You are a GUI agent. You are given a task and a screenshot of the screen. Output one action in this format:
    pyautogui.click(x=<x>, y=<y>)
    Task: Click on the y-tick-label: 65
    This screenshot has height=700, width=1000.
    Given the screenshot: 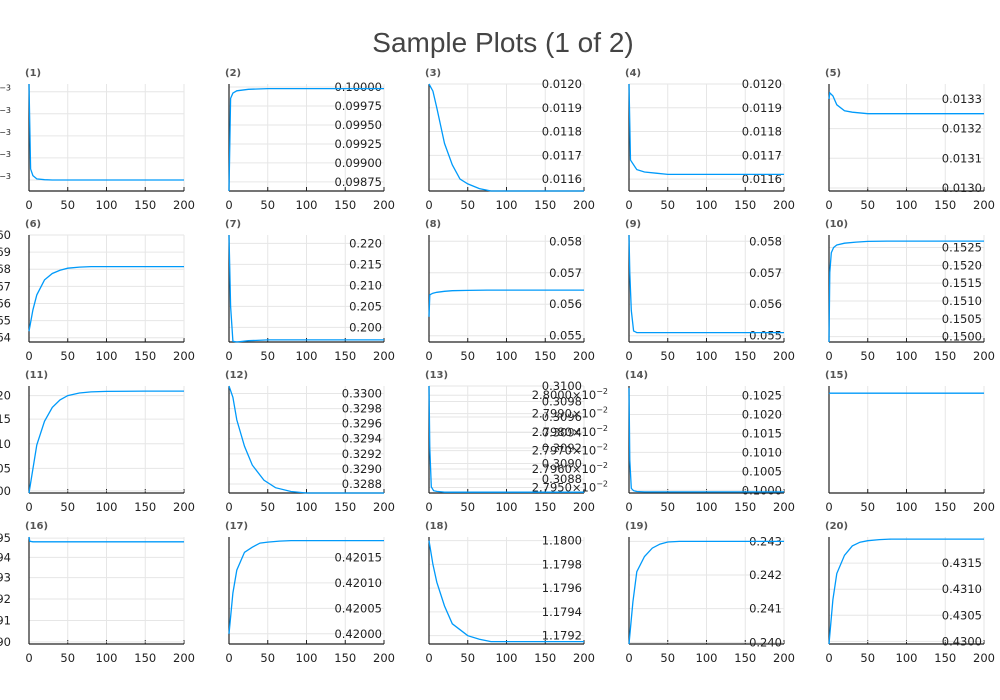 What is the action you would take?
    pyautogui.click(x=5, y=321)
    